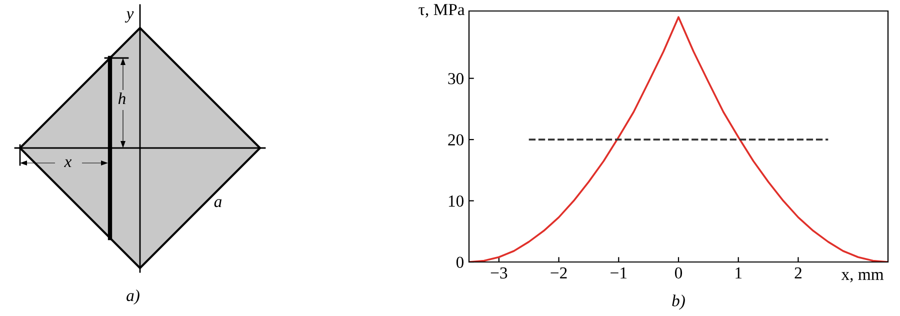  What do you see at coordinates (456, 201) in the screenshot?
I see `y-tick-label: 10` at bounding box center [456, 201].